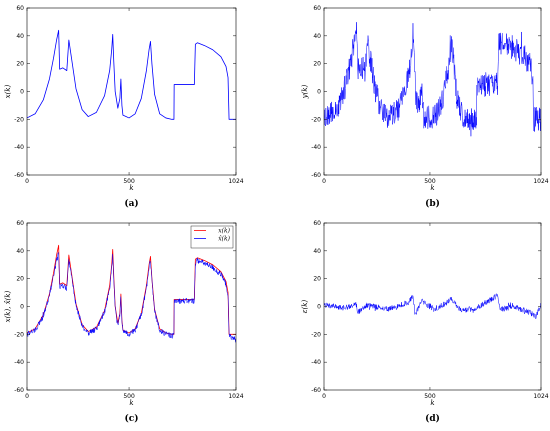  I want to click on legend-label: x(k), so click(224, 231).